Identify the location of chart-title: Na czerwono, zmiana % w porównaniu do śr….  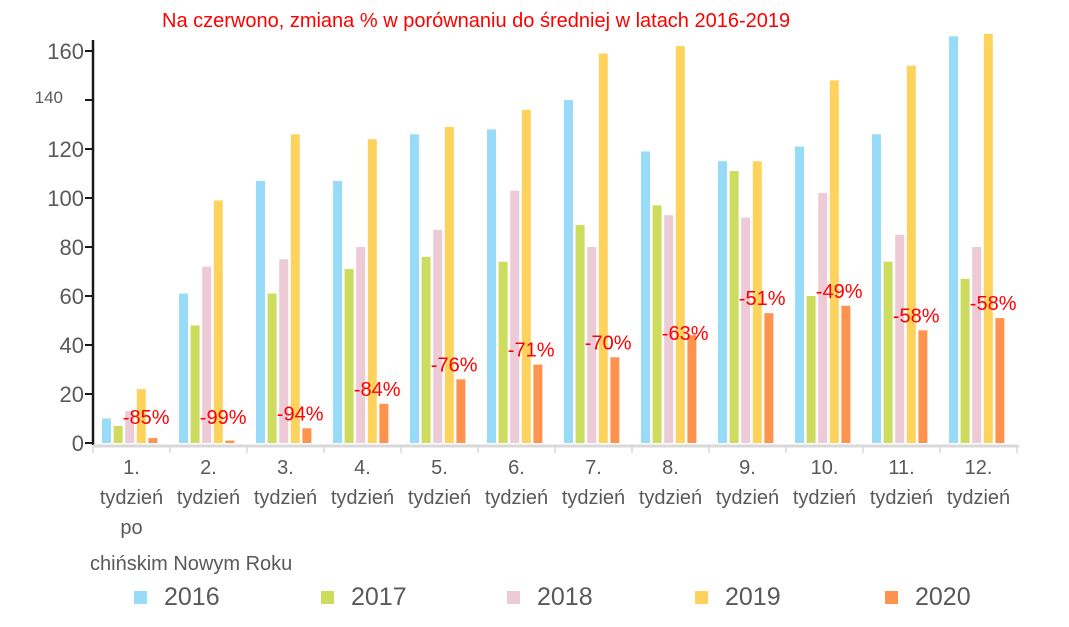
(476, 21).